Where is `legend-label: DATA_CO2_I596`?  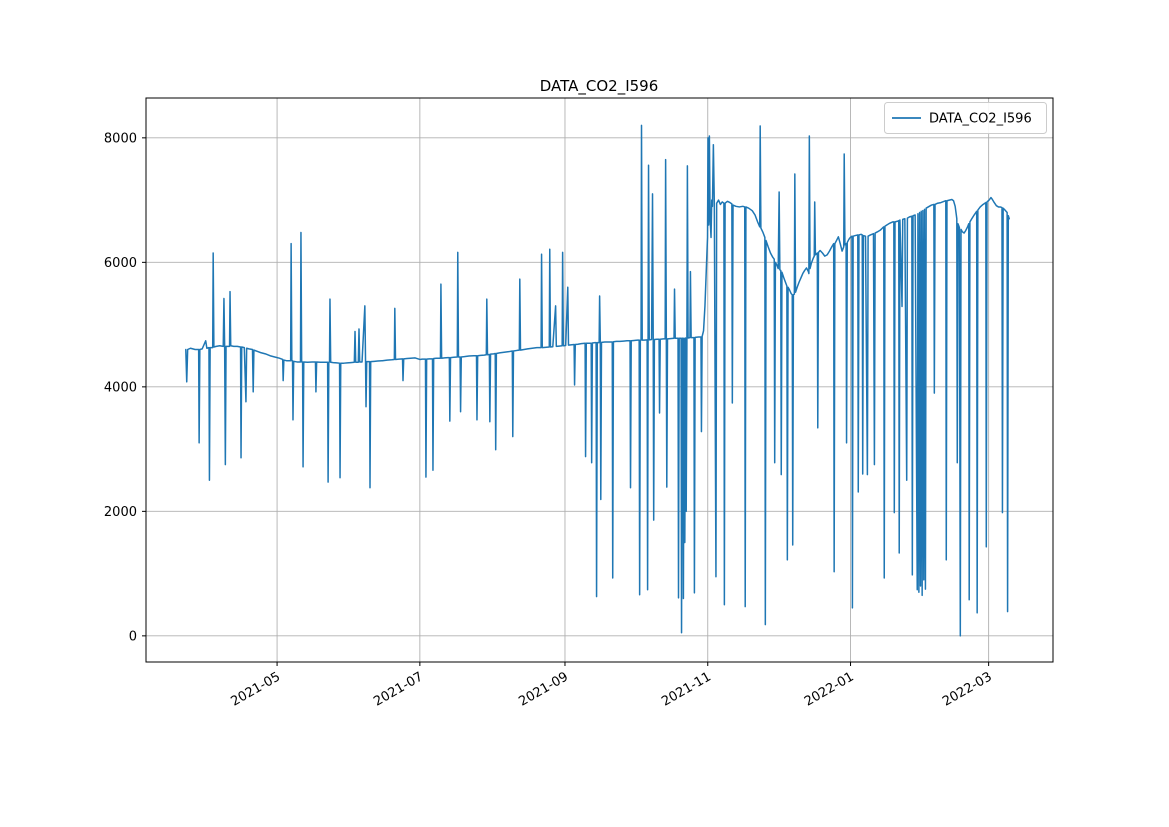
legend-label: DATA_CO2_I596 is located at coordinates (980, 119).